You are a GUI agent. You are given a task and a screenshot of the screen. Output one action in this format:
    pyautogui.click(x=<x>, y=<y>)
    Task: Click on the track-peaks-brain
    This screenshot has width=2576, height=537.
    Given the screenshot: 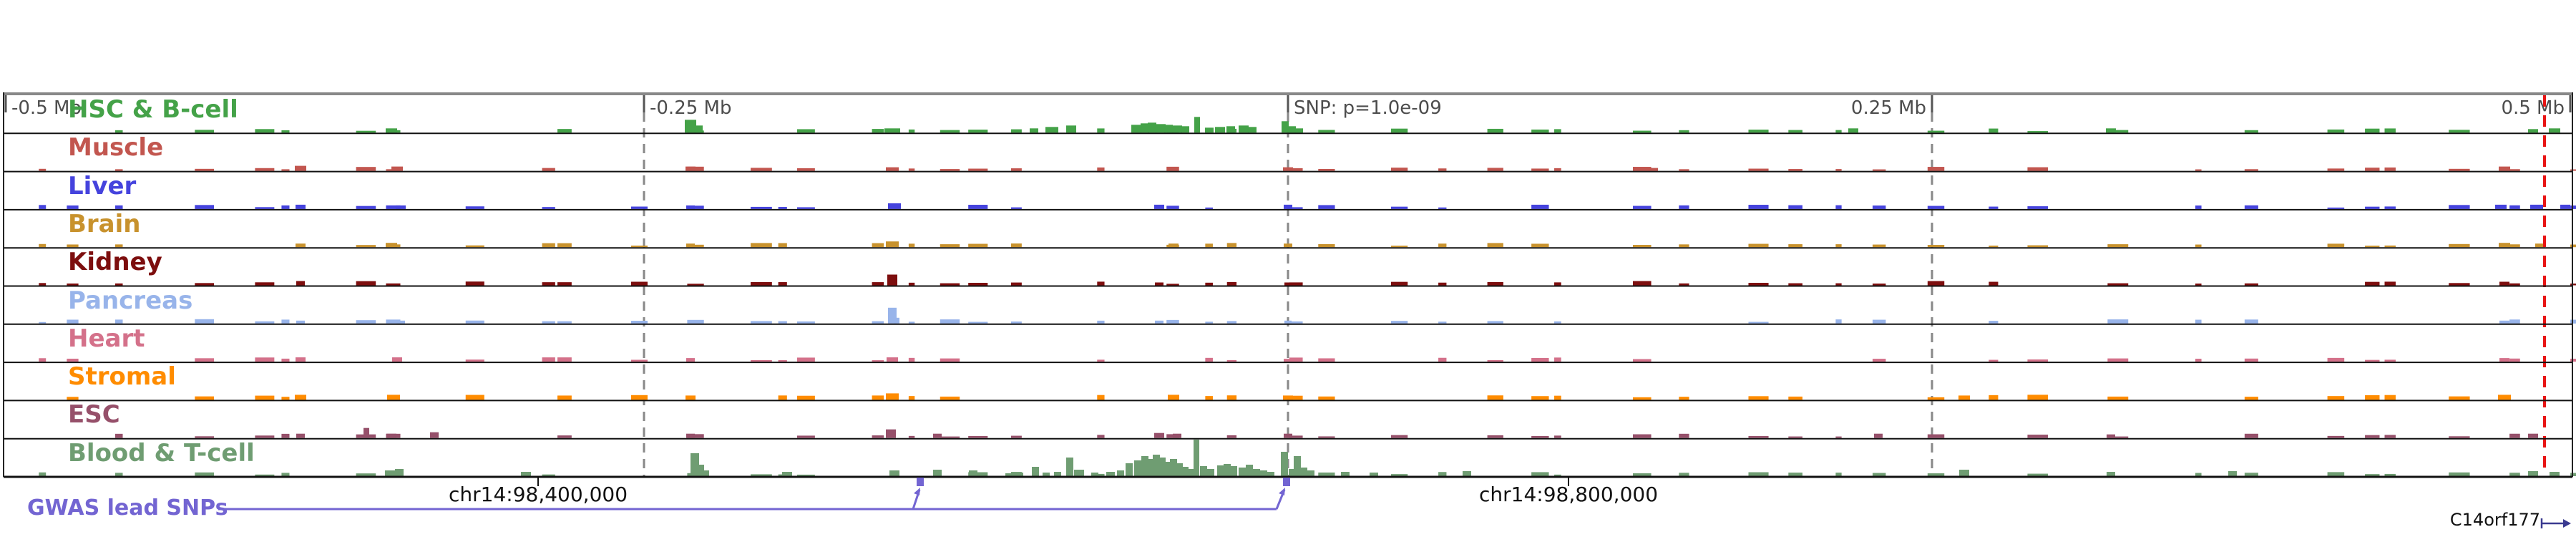 What is the action you would take?
    pyautogui.click(x=1307, y=244)
    